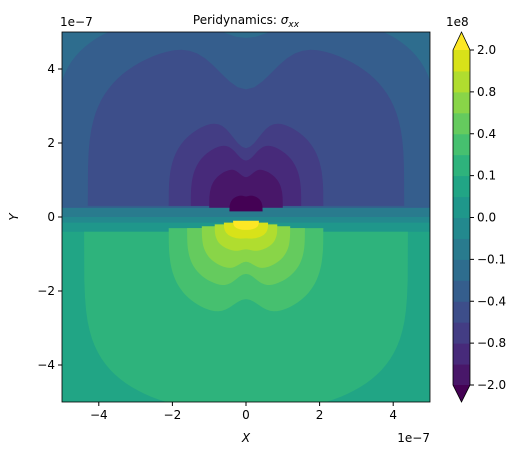 Image resolution: width=524 pixels, height=460 pixels. Describe the element at coordinates (486, 50) in the screenshot. I see `colorbar-tick-label: 2.0` at that location.